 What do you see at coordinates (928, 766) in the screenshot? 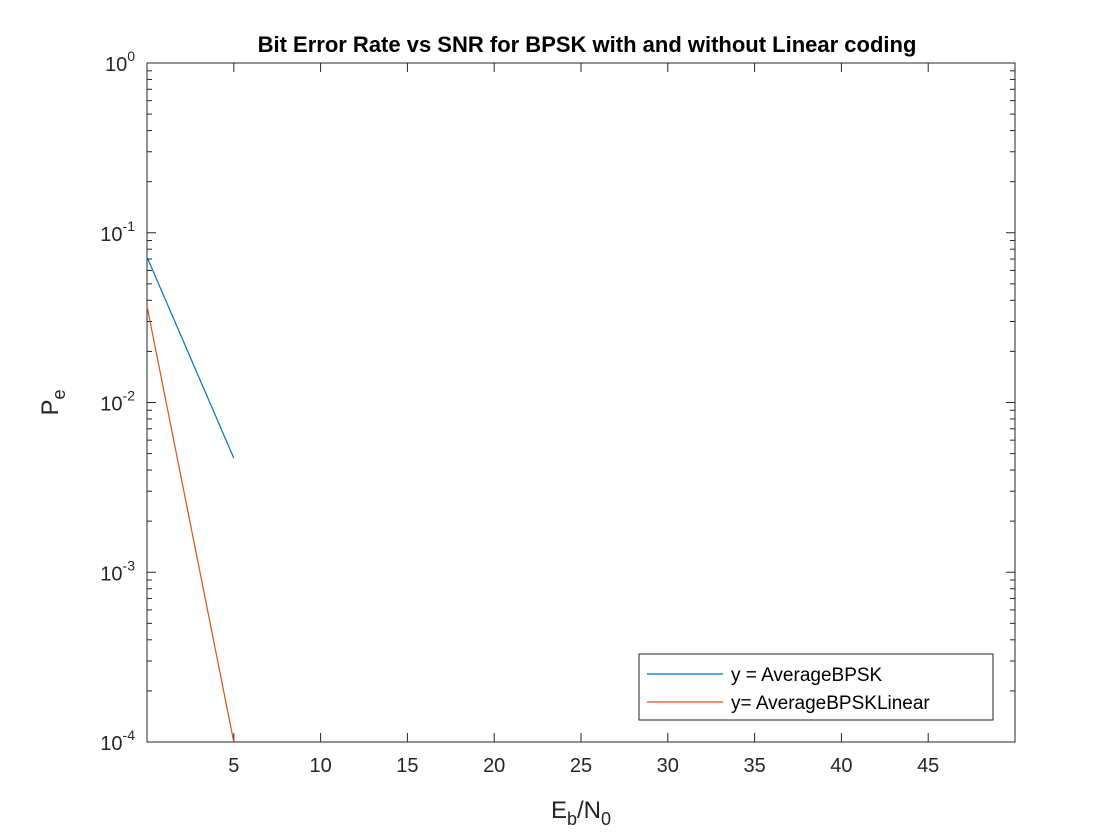
I see `x-tick-label: 45` at bounding box center [928, 766].